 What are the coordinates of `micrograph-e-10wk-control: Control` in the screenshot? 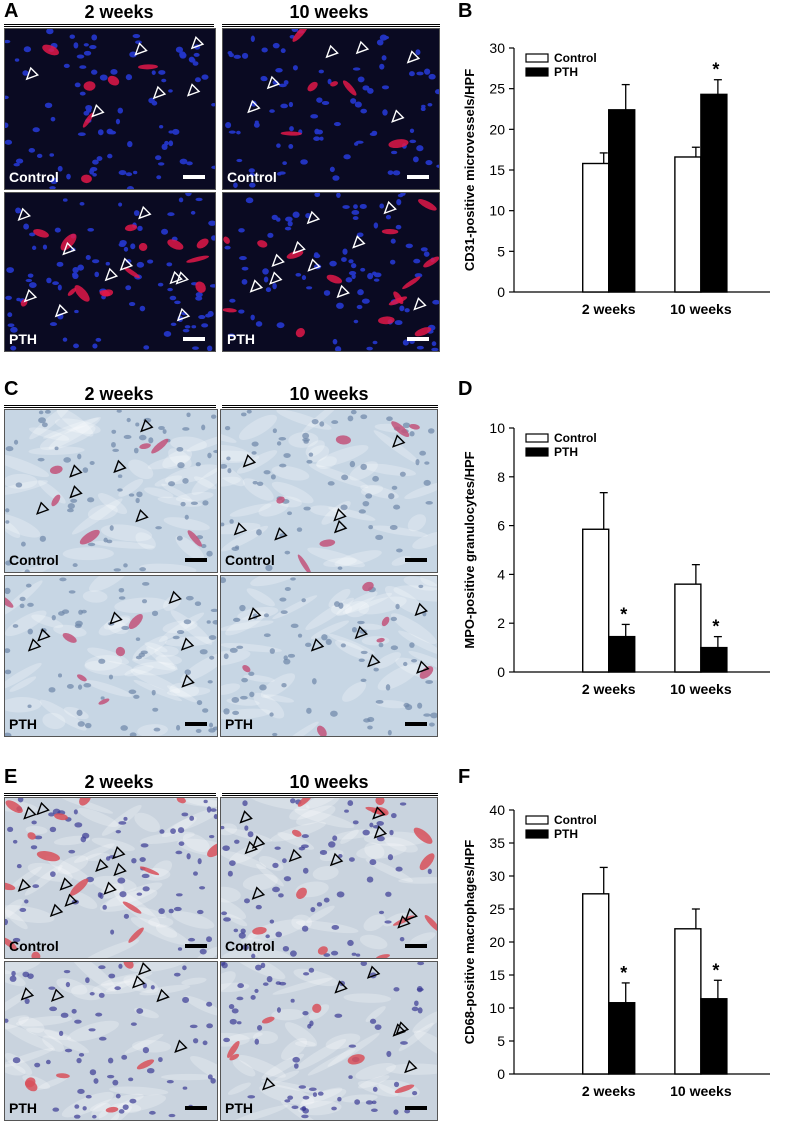 It's located at (329, 878).